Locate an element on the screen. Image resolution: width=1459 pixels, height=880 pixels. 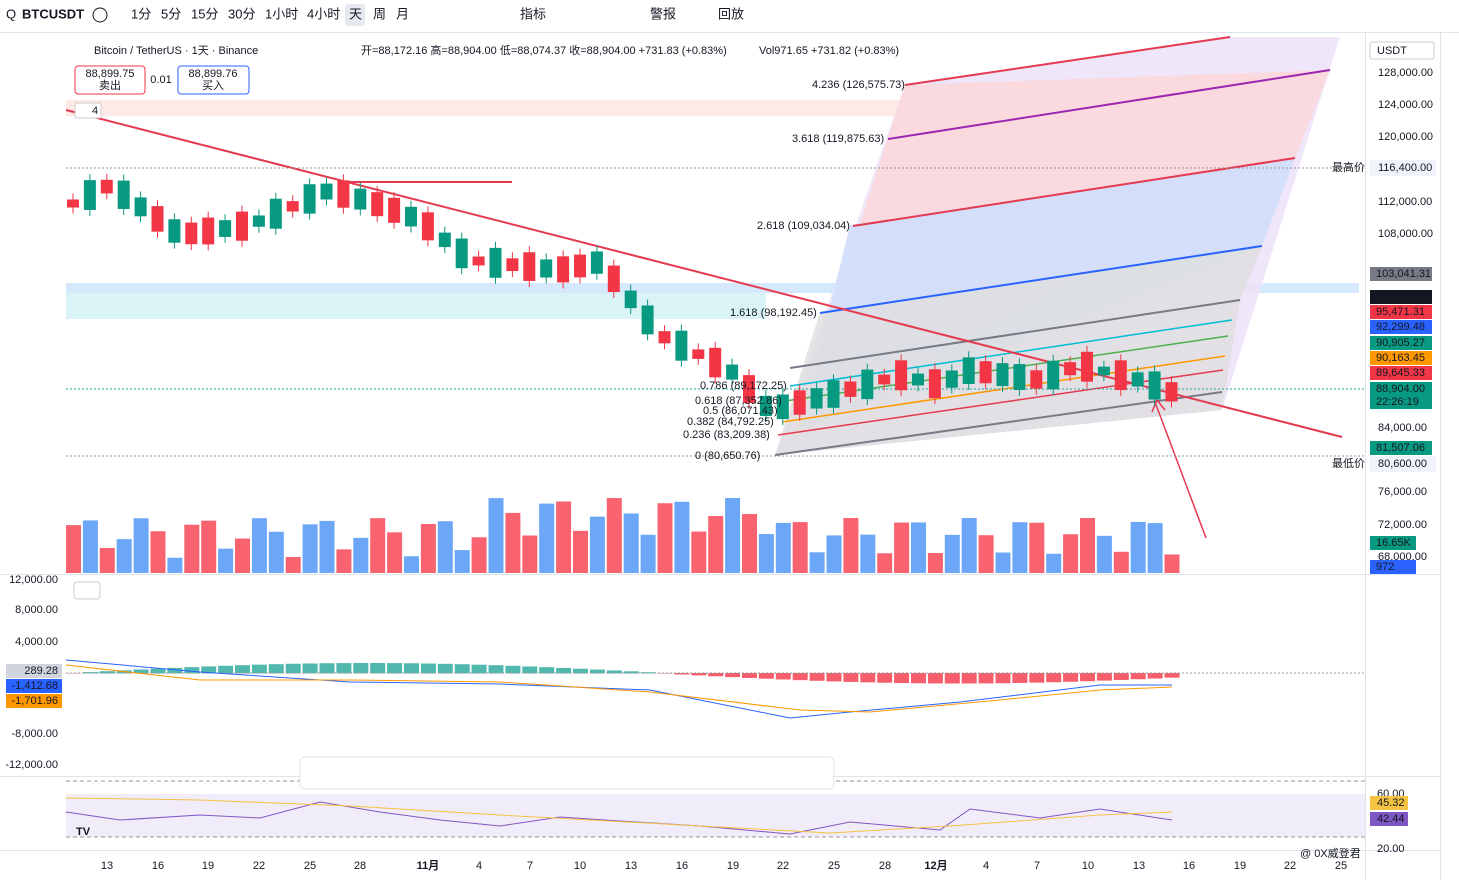
toolbar is located at coordinates (729, 16).